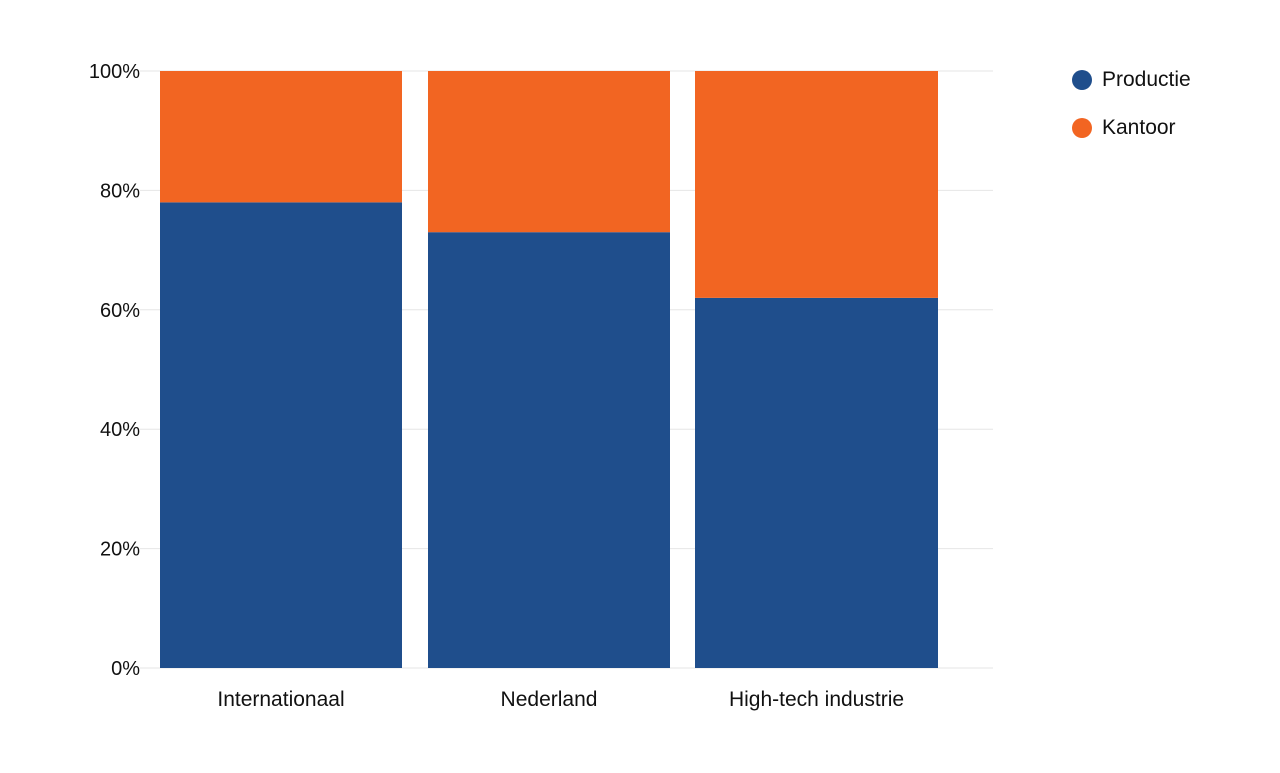  What do you see at coordinates (816, 699) in the screenshot?
I see `x-tick-label: High-tech industrie` at bounding box center [816, 699].